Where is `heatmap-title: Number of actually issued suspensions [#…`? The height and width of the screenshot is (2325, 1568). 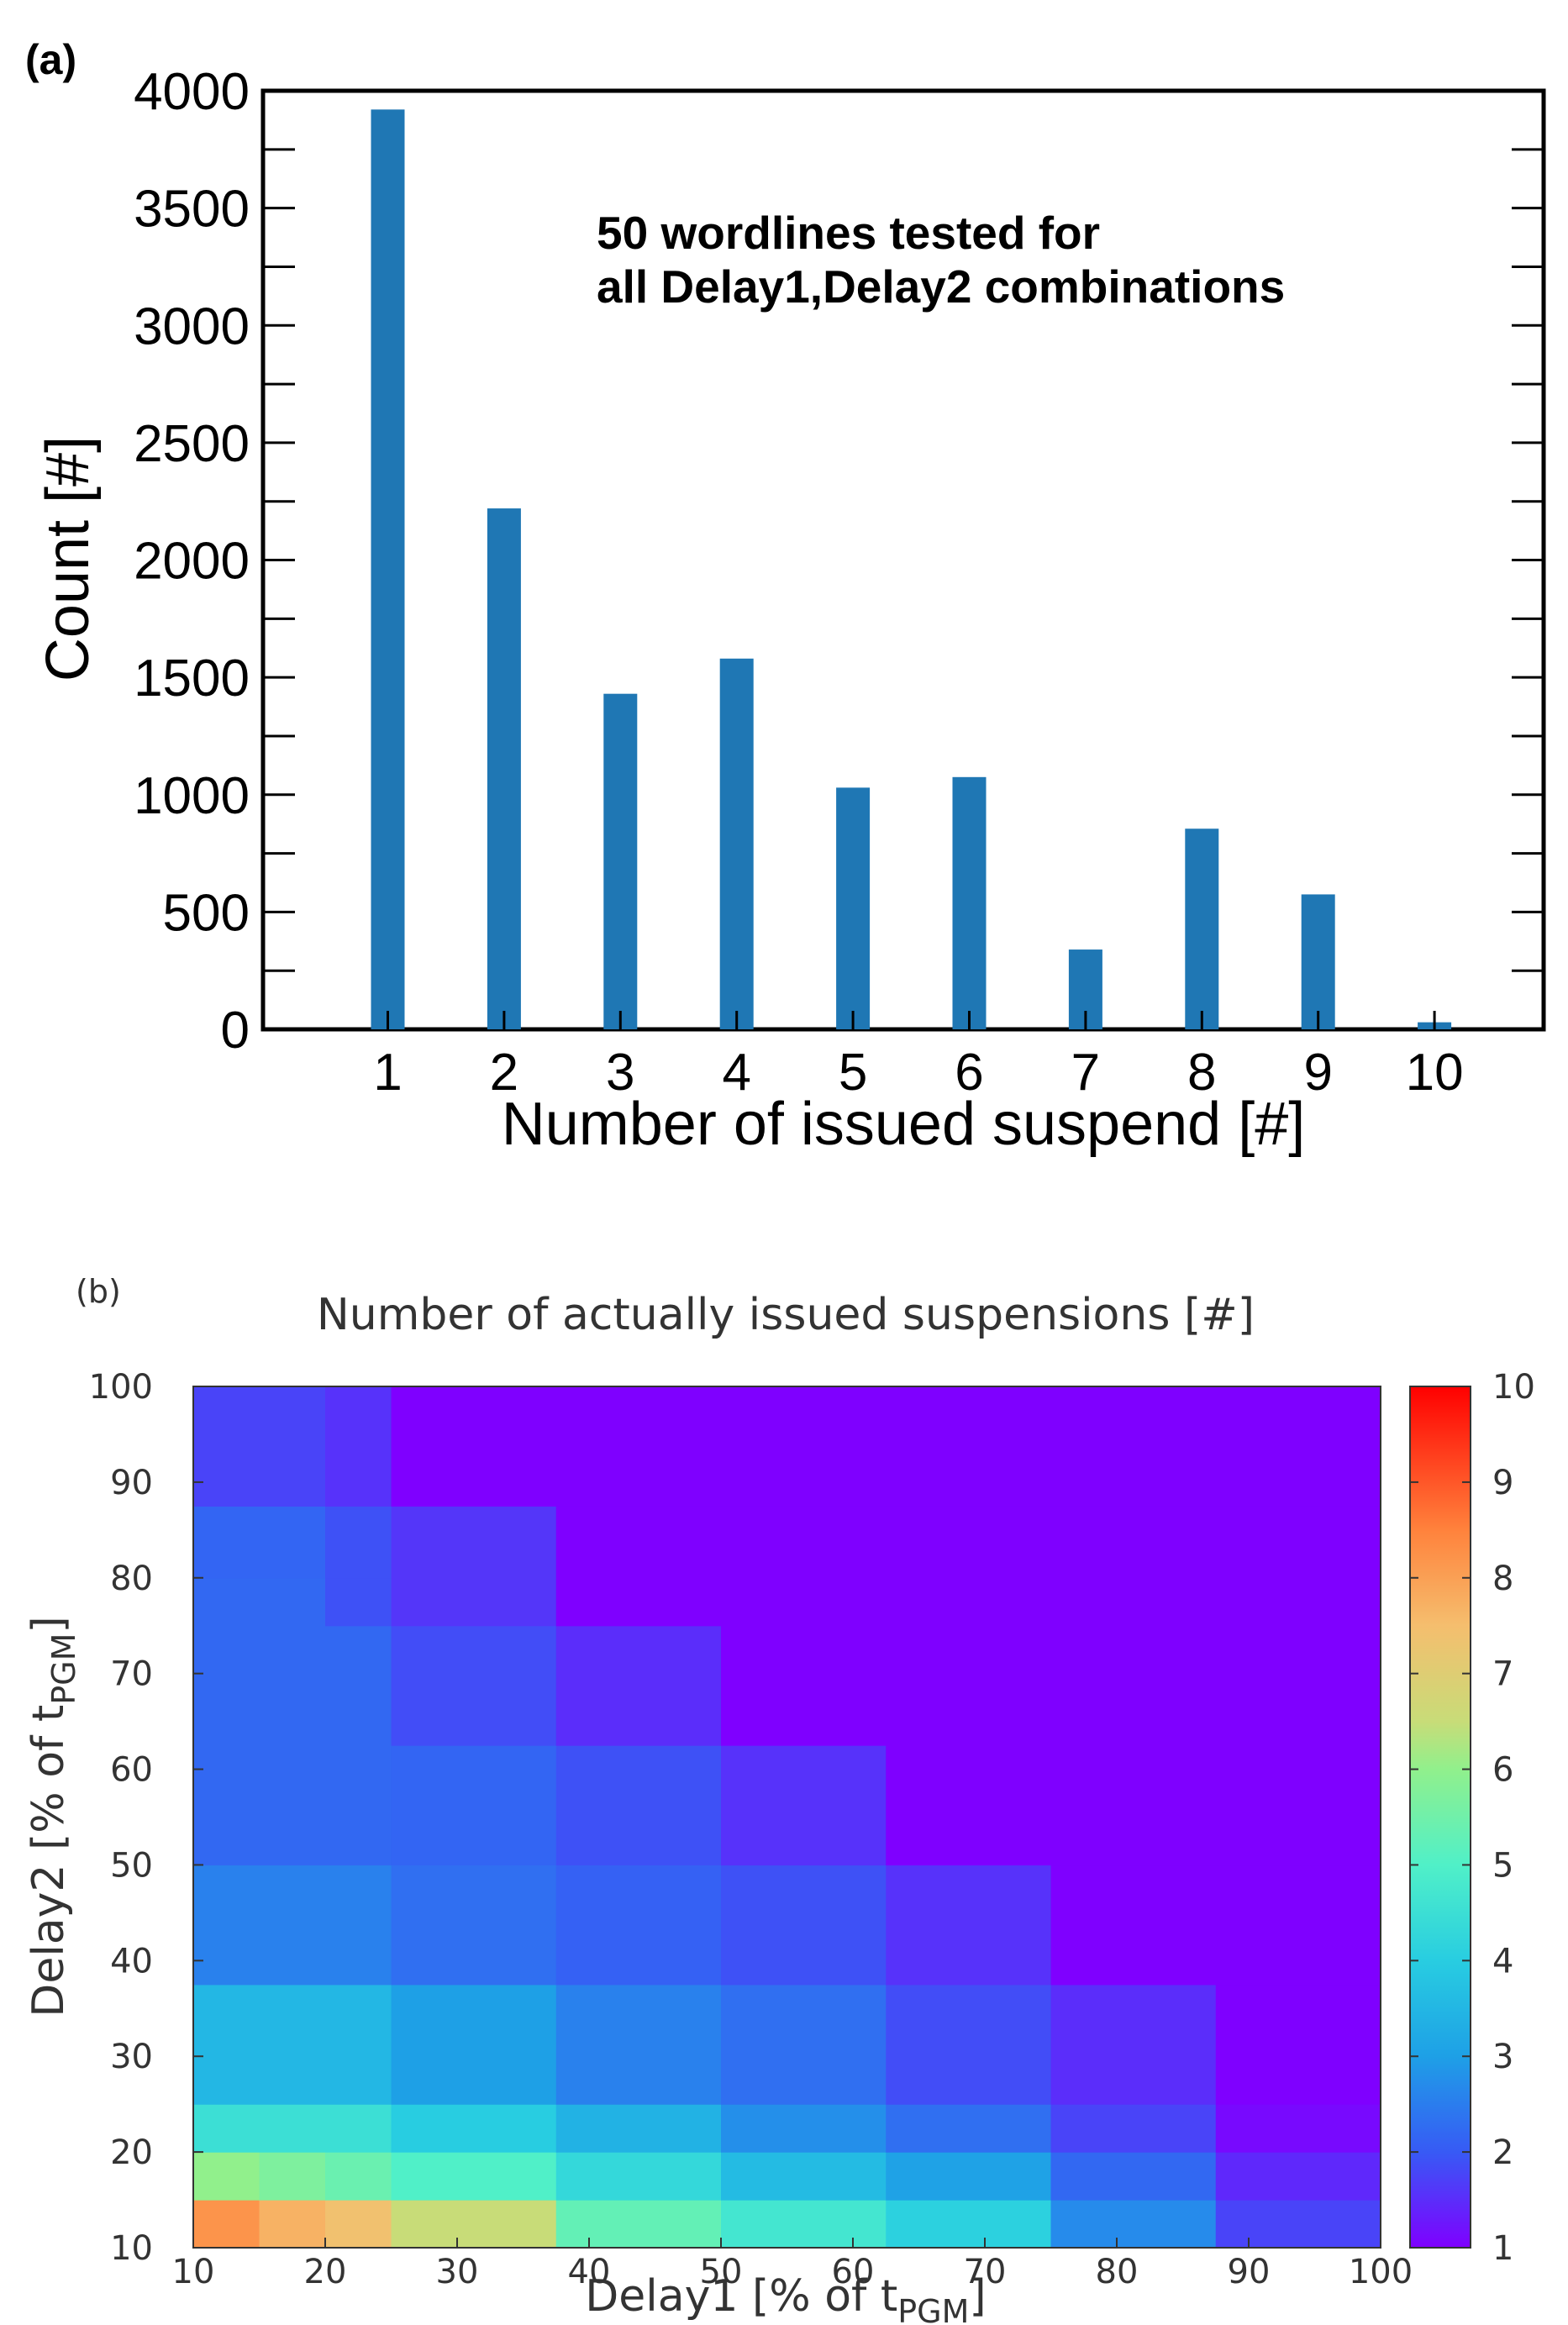
heatmap-title: Number of actually issued suspensions [#… is located at coordinates (786, 1315).